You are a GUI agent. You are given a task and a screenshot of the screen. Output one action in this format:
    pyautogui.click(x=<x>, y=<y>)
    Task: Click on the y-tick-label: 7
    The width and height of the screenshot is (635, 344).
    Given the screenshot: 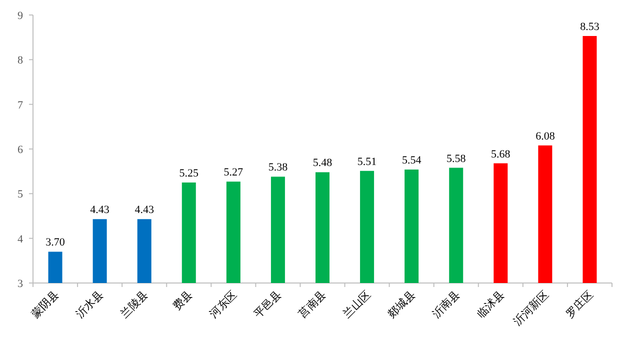 What is the action you would take?
    pyautogui.click(x=21, y=105)
    